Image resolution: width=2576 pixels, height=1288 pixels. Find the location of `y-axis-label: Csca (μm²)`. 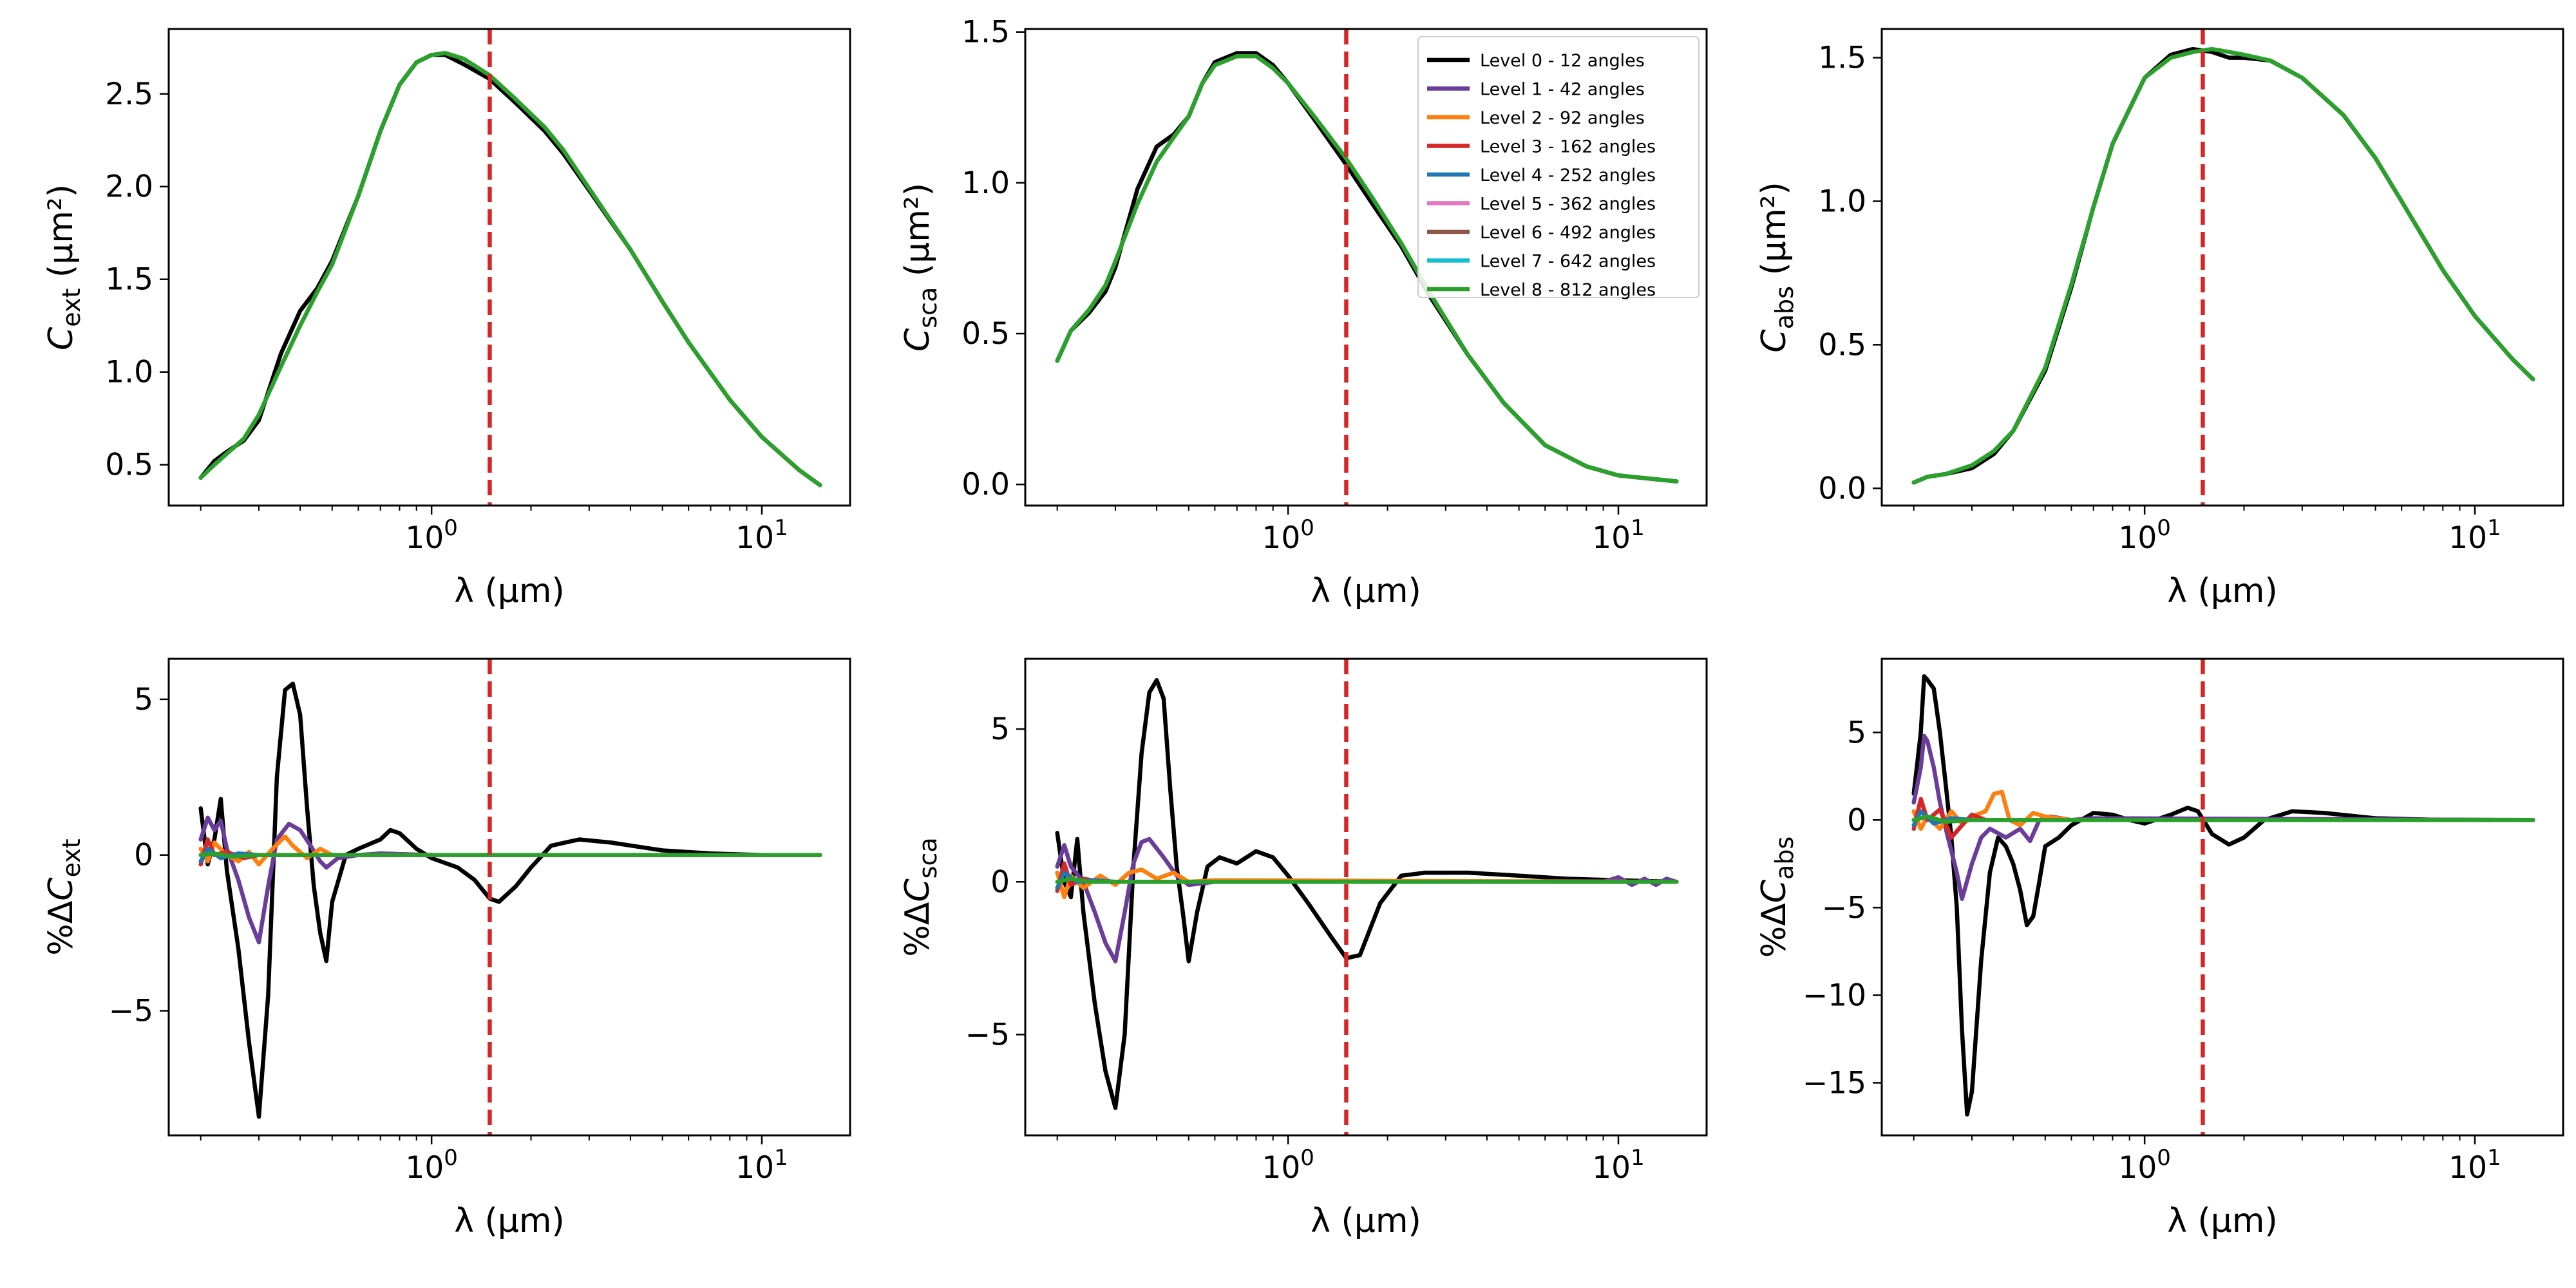

y-axis-label: Csca (μm²) is located at coordinates (920, 267).